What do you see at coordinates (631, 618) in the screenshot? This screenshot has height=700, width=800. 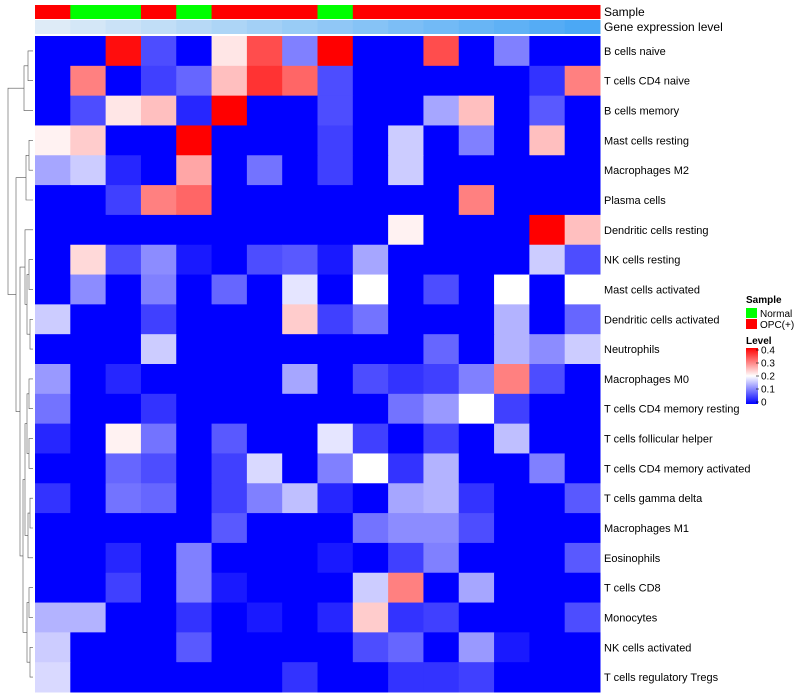 I see `row-label: Monocytes` at bounding box center [631, 618].